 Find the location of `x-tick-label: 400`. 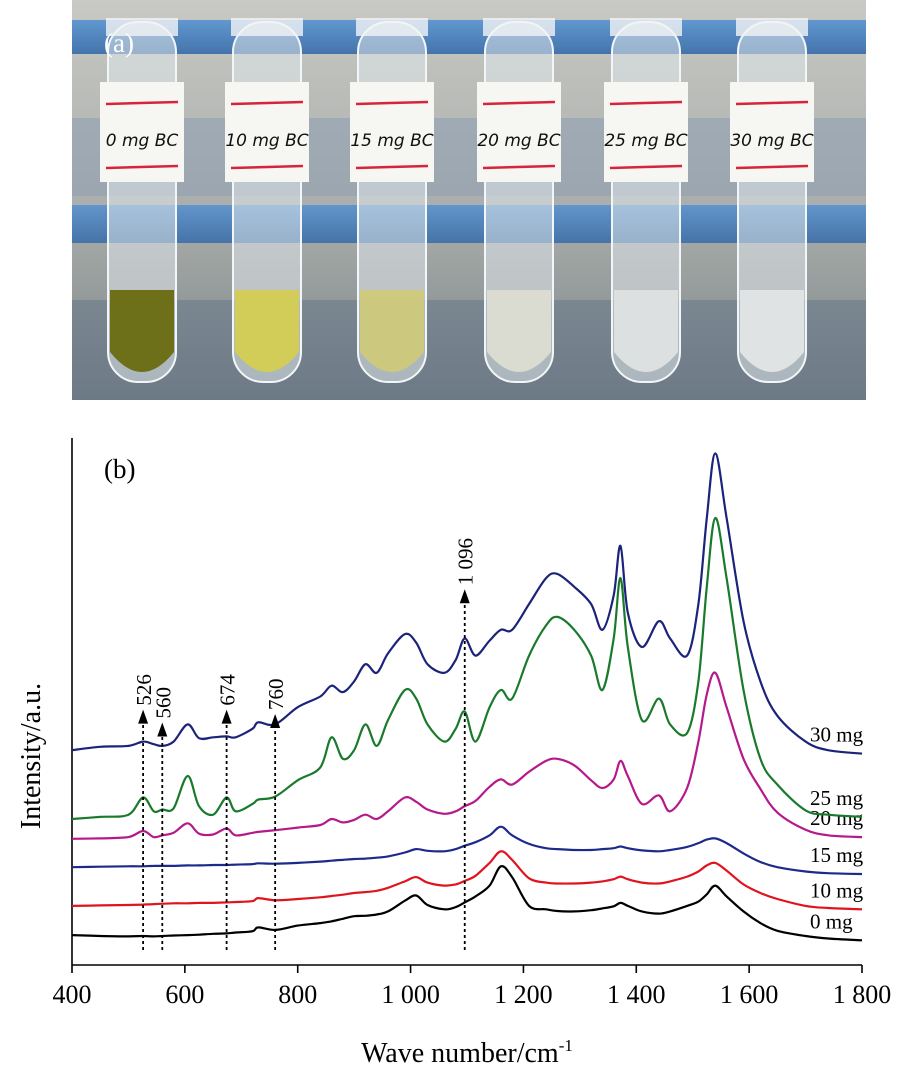

x-tick-label: 400 is located at coordinates (72, 994).